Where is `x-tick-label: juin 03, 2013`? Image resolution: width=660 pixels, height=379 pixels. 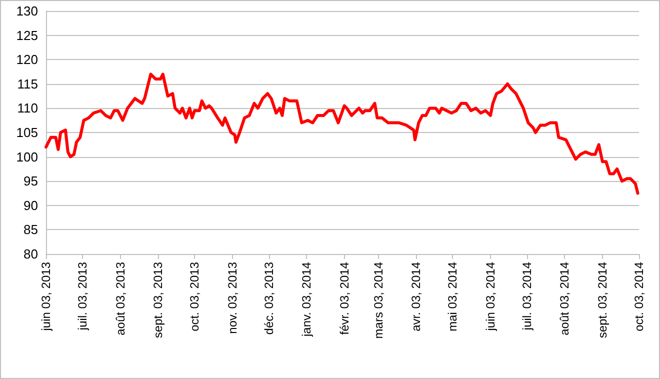 x-tick-label: juin 03, 2013 is located at coordinates (46, 297).